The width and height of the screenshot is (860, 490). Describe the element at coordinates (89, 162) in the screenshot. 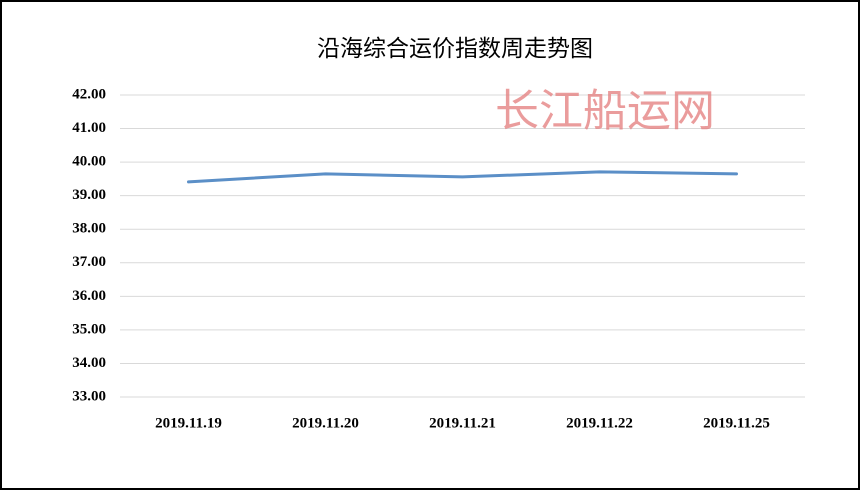

I see `y-tick-label: 40.00` at that location.